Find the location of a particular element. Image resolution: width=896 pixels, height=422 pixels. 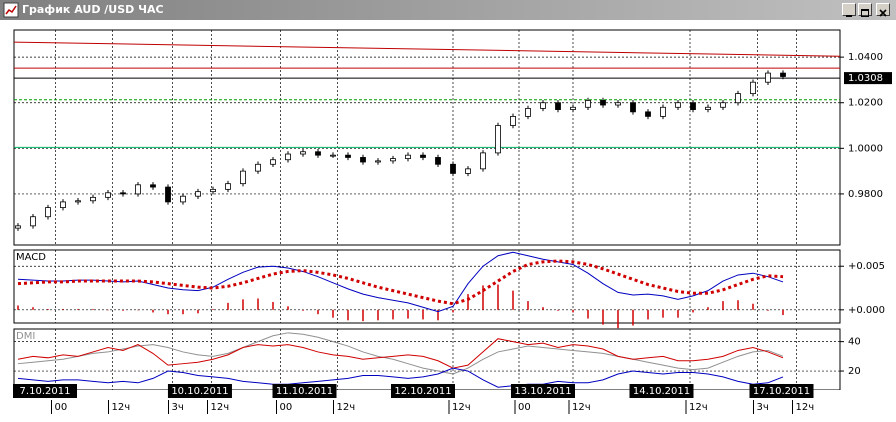

panel-title: DMI is located at coordinates (25, 336).